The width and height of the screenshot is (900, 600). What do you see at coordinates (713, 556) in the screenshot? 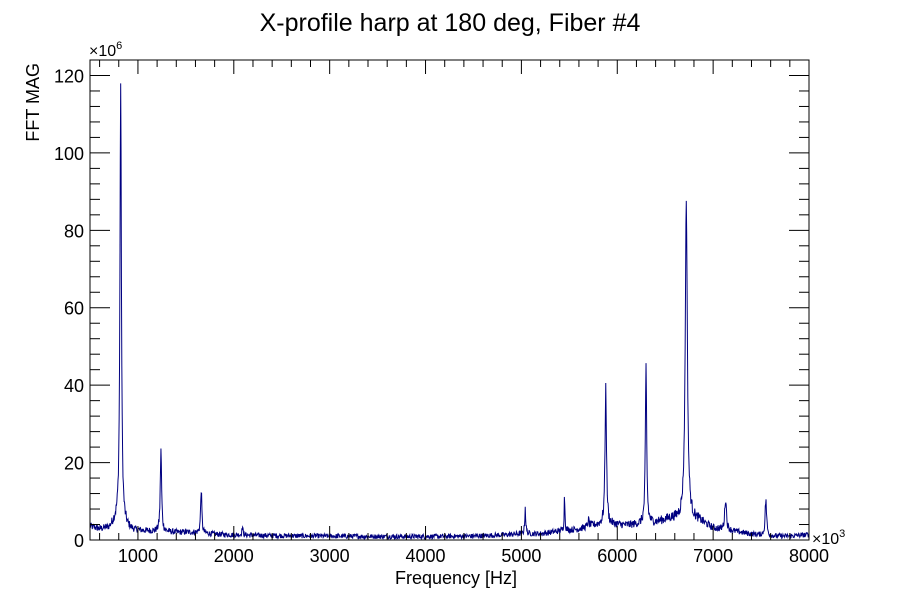
I see `x-tick-label: 7000` at bounding box center [713, 556].